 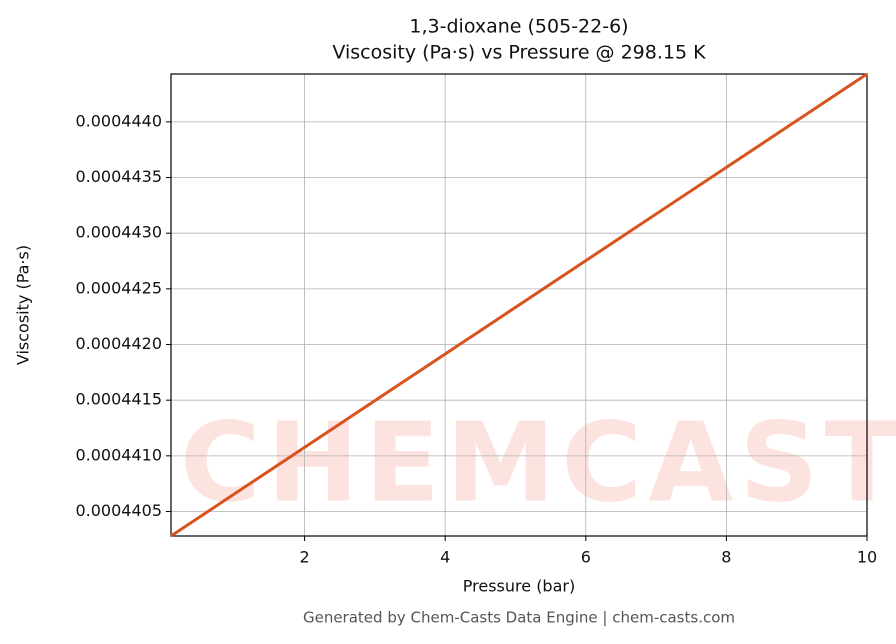 I want to click on x-tick-label: 6, so click(x=586, y=557).